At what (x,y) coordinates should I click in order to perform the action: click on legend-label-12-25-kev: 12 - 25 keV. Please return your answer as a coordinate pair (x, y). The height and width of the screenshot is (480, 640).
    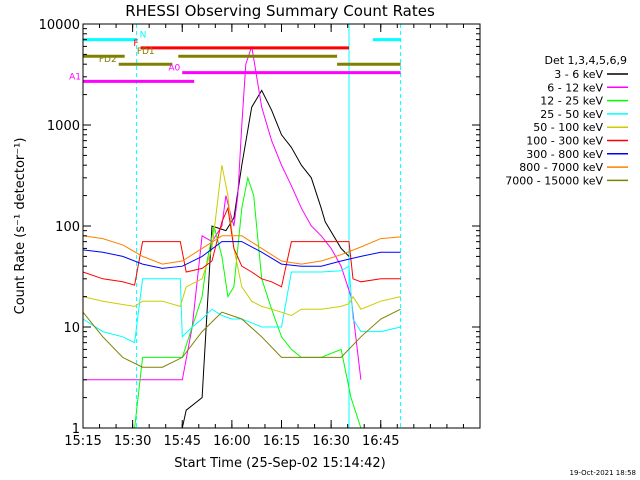
    Looking at the image, I should click on (571, 101).